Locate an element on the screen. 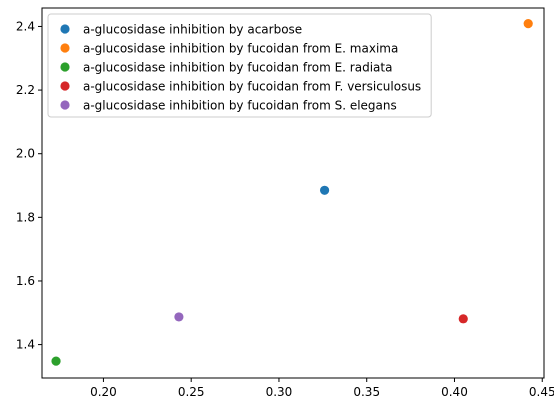  y-tick-label: 2.2 is located at coordinates (25, 90).